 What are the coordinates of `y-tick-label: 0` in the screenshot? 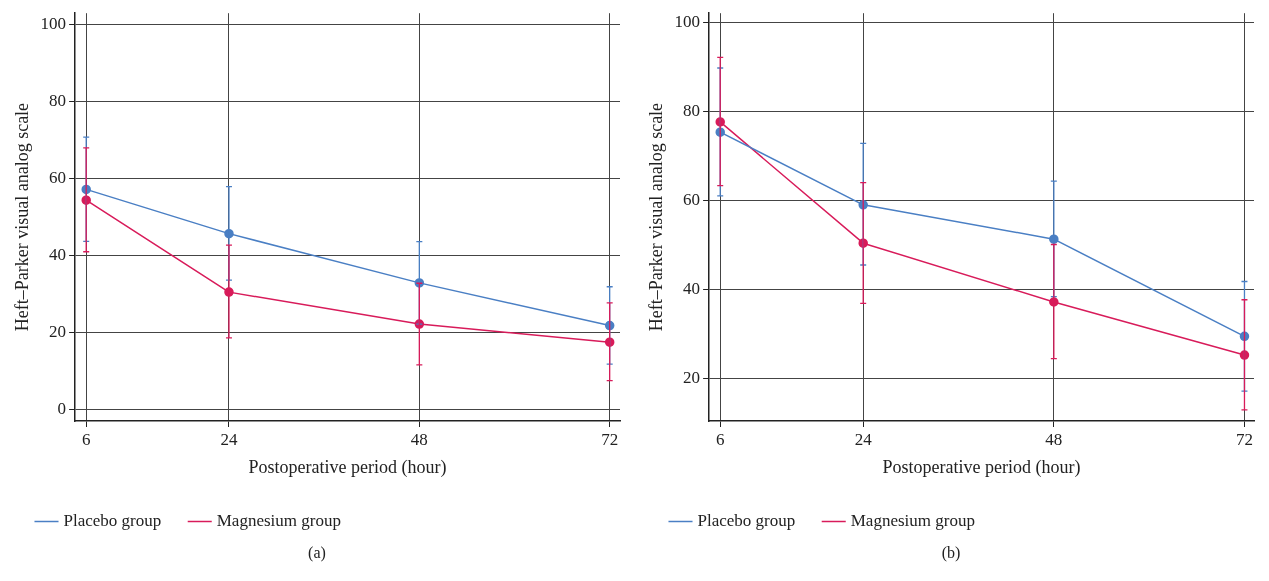 It's located at (62, 408).